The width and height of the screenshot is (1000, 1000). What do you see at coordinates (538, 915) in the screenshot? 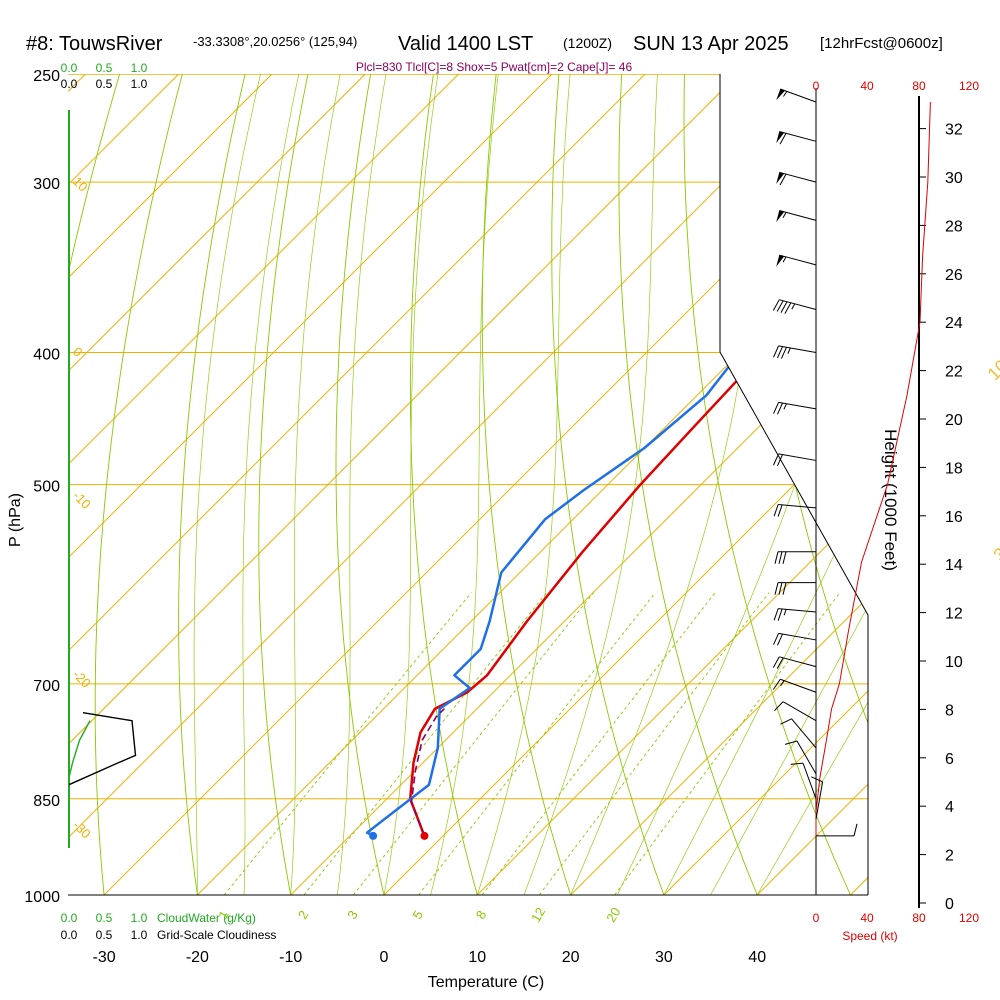
I see `mixing-ratio-label: 12` at bounding box center [538, 915].